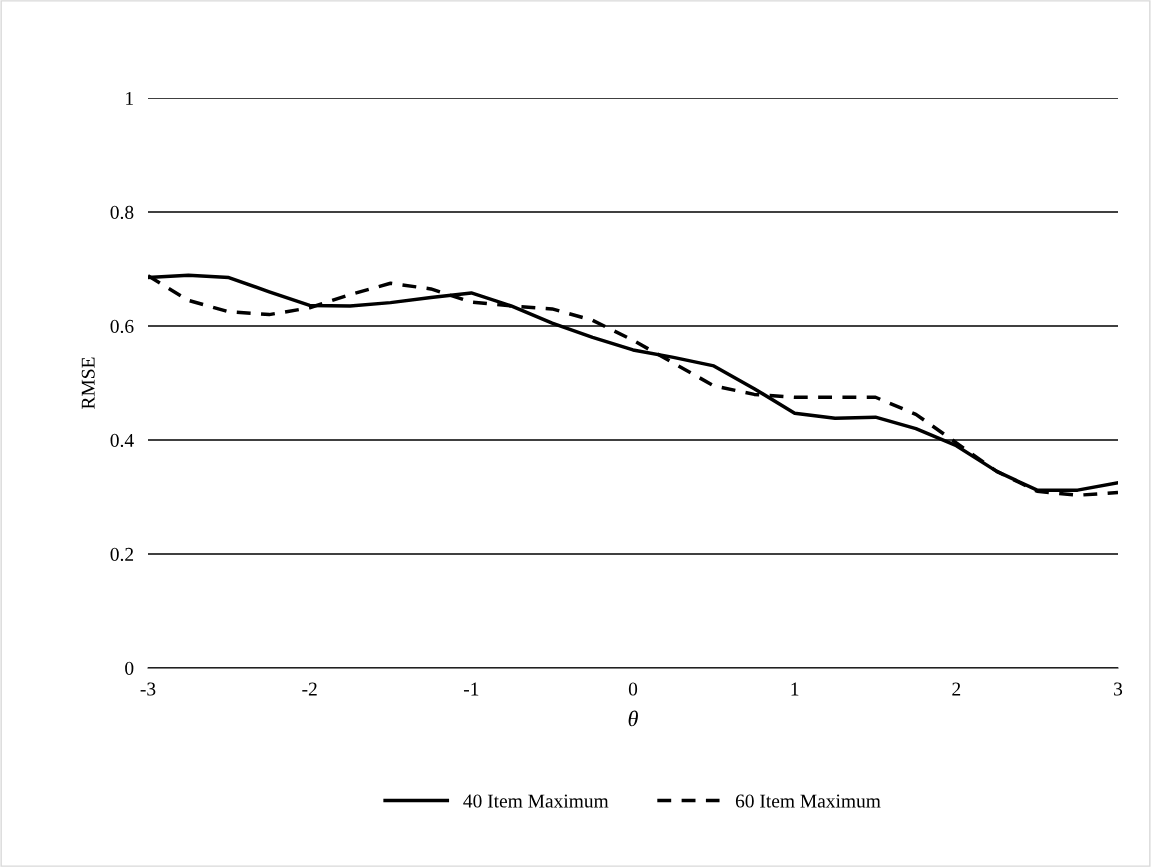  I want to click on y-tick-label: 1, so click(129, 98).